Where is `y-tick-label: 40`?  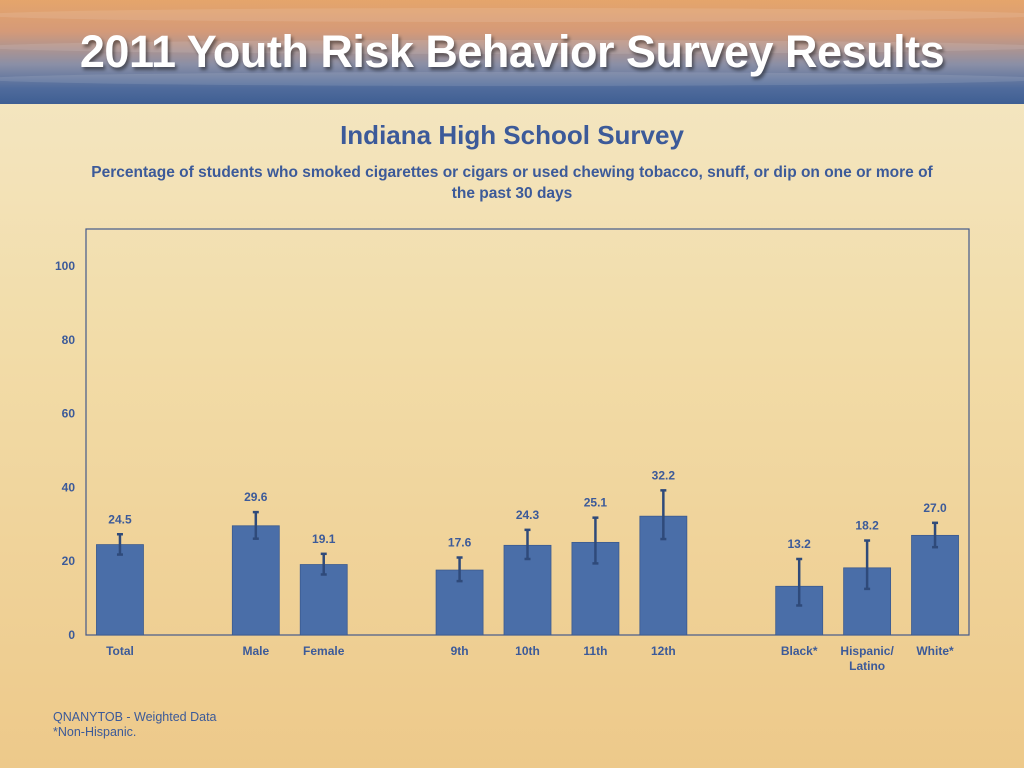 y-tick-label: 40 is located at coordinates (69, 487).